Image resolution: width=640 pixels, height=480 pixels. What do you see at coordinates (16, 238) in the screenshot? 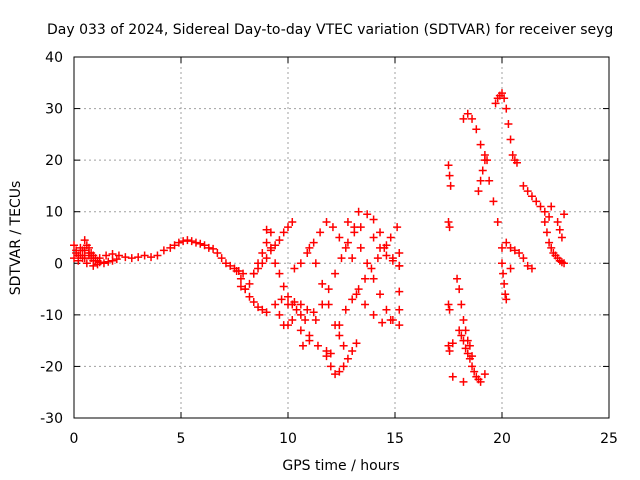
I see `y-axis-title: SDTVAR / TECUs` at bounding box center [16, 238].